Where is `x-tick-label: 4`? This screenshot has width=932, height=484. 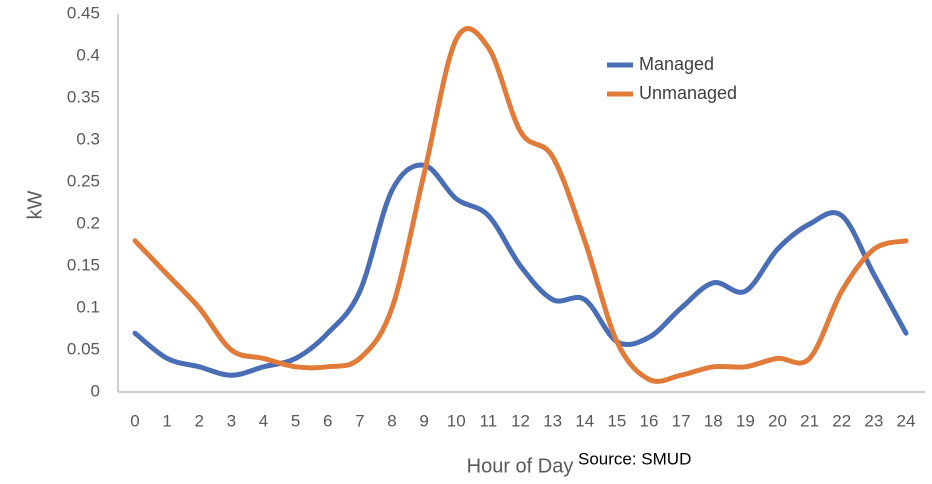
x-tick-label: 4 is located at coordinates (263, 420).